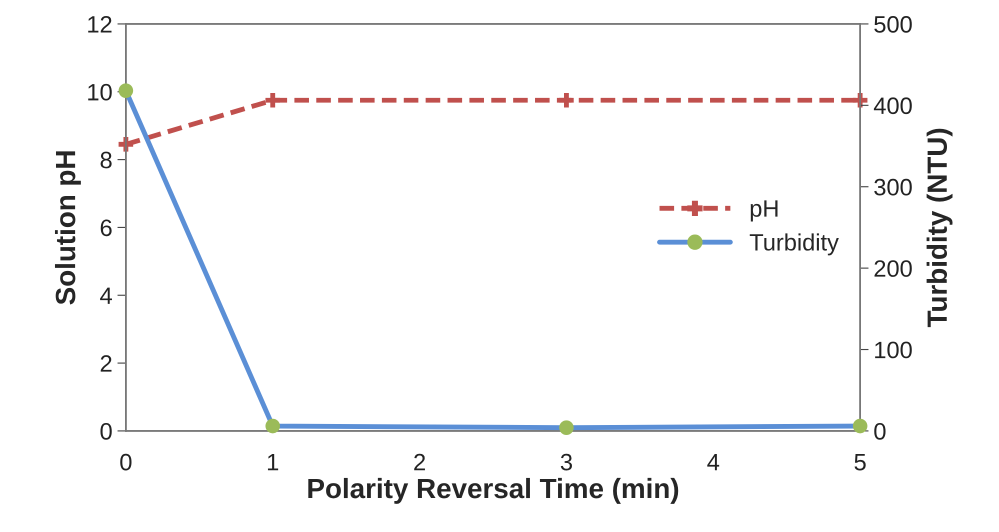  What do you see at coordinates (106, 431) in the screenshot?
I see `y-tick-label: 0` at bounding box center [106, 431].